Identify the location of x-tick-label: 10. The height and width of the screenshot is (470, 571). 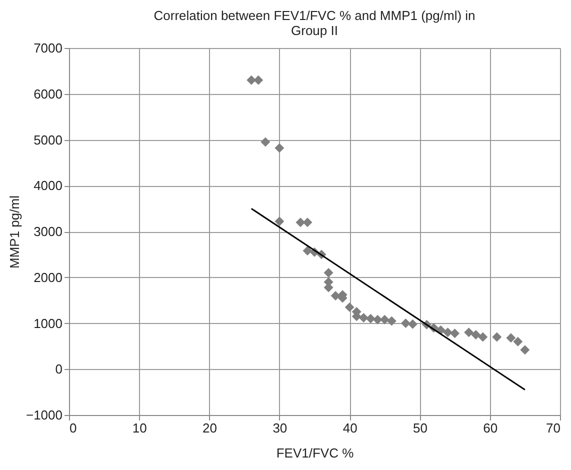
(139, 428).